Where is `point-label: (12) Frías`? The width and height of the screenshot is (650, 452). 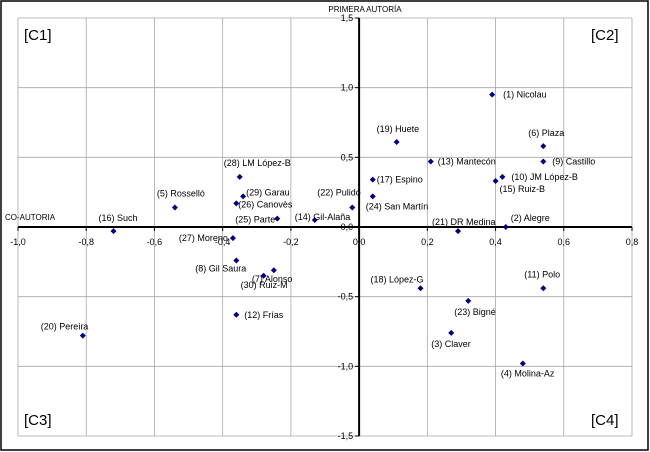 point-label: (12) Frías is located at coordinates (264, 315).